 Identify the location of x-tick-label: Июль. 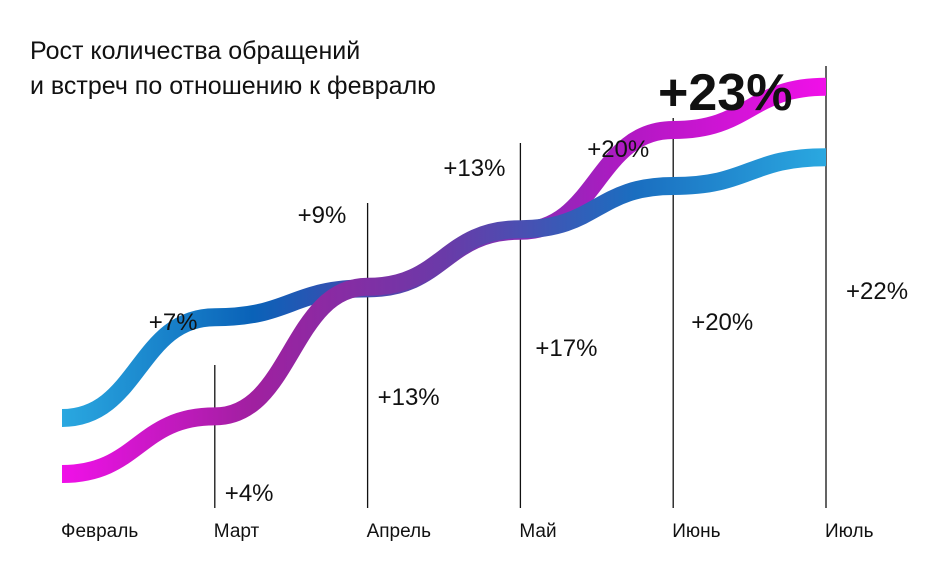
(849, 531).